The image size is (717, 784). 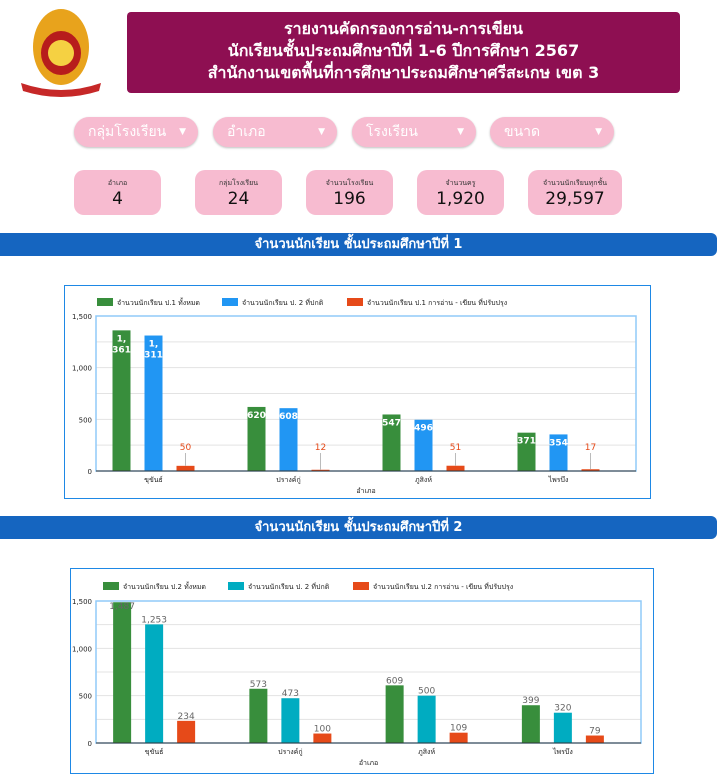 What do you see at coordinates (590, 448) in the screenshot?
I see `data-label: 17` at bounding box center [590, 448].